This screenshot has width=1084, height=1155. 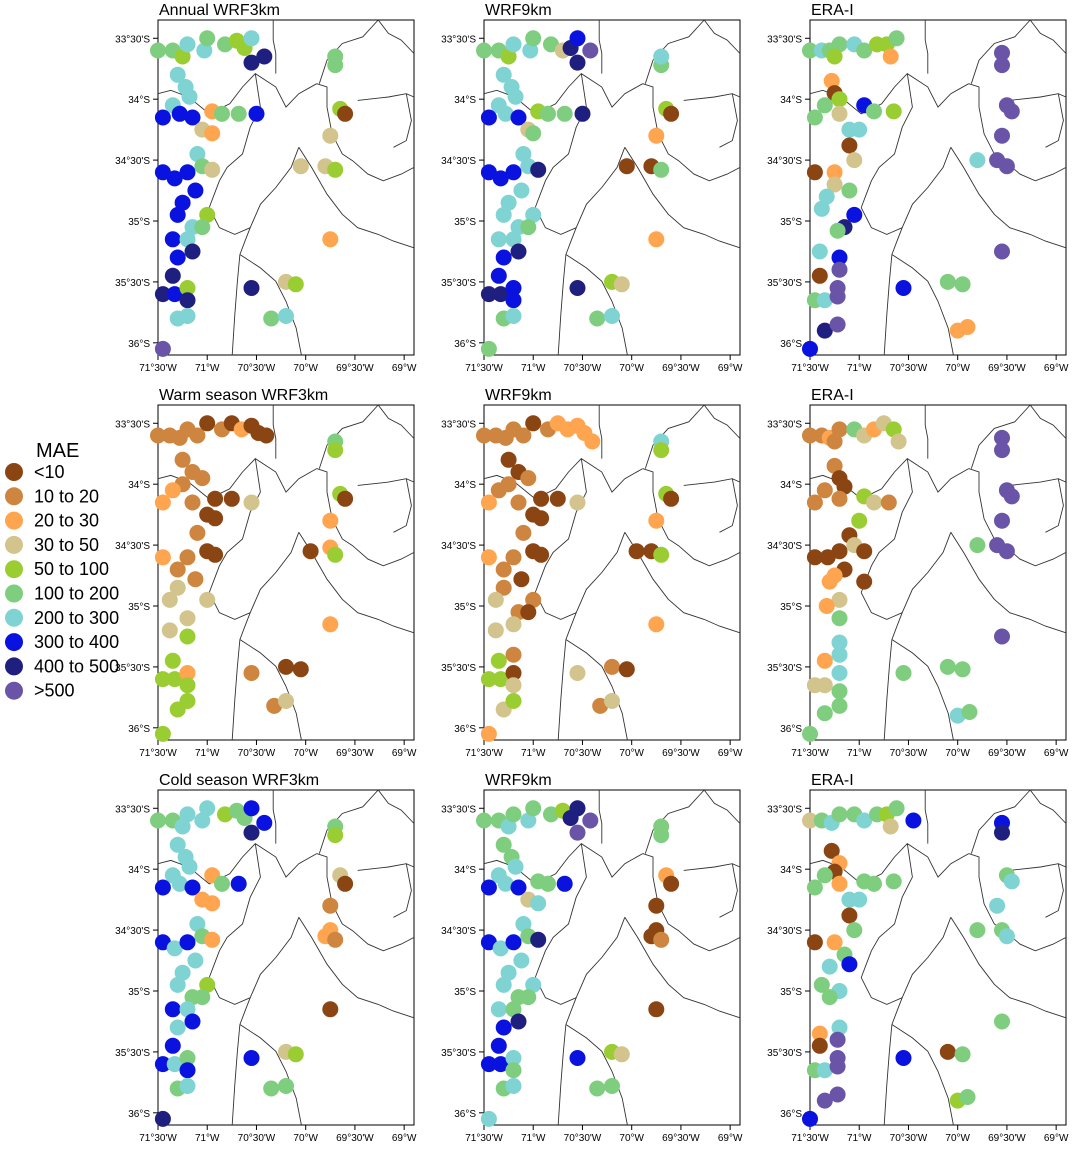 I want to click on panel-title: ERA-I, so click(x=832, y=395).